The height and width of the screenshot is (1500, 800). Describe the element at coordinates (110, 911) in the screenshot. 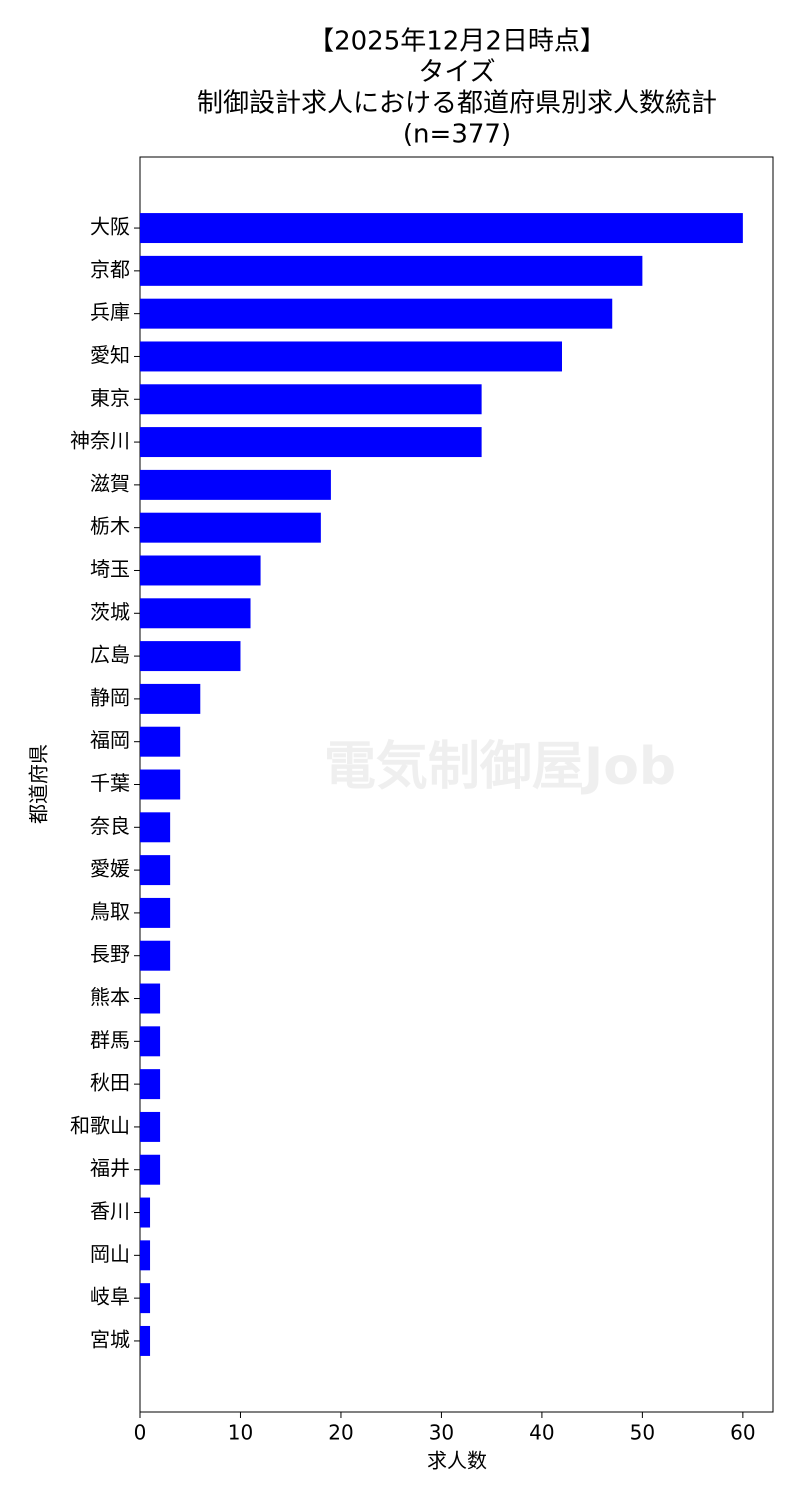

I see `y-tick-label: 鳥取` at that location.